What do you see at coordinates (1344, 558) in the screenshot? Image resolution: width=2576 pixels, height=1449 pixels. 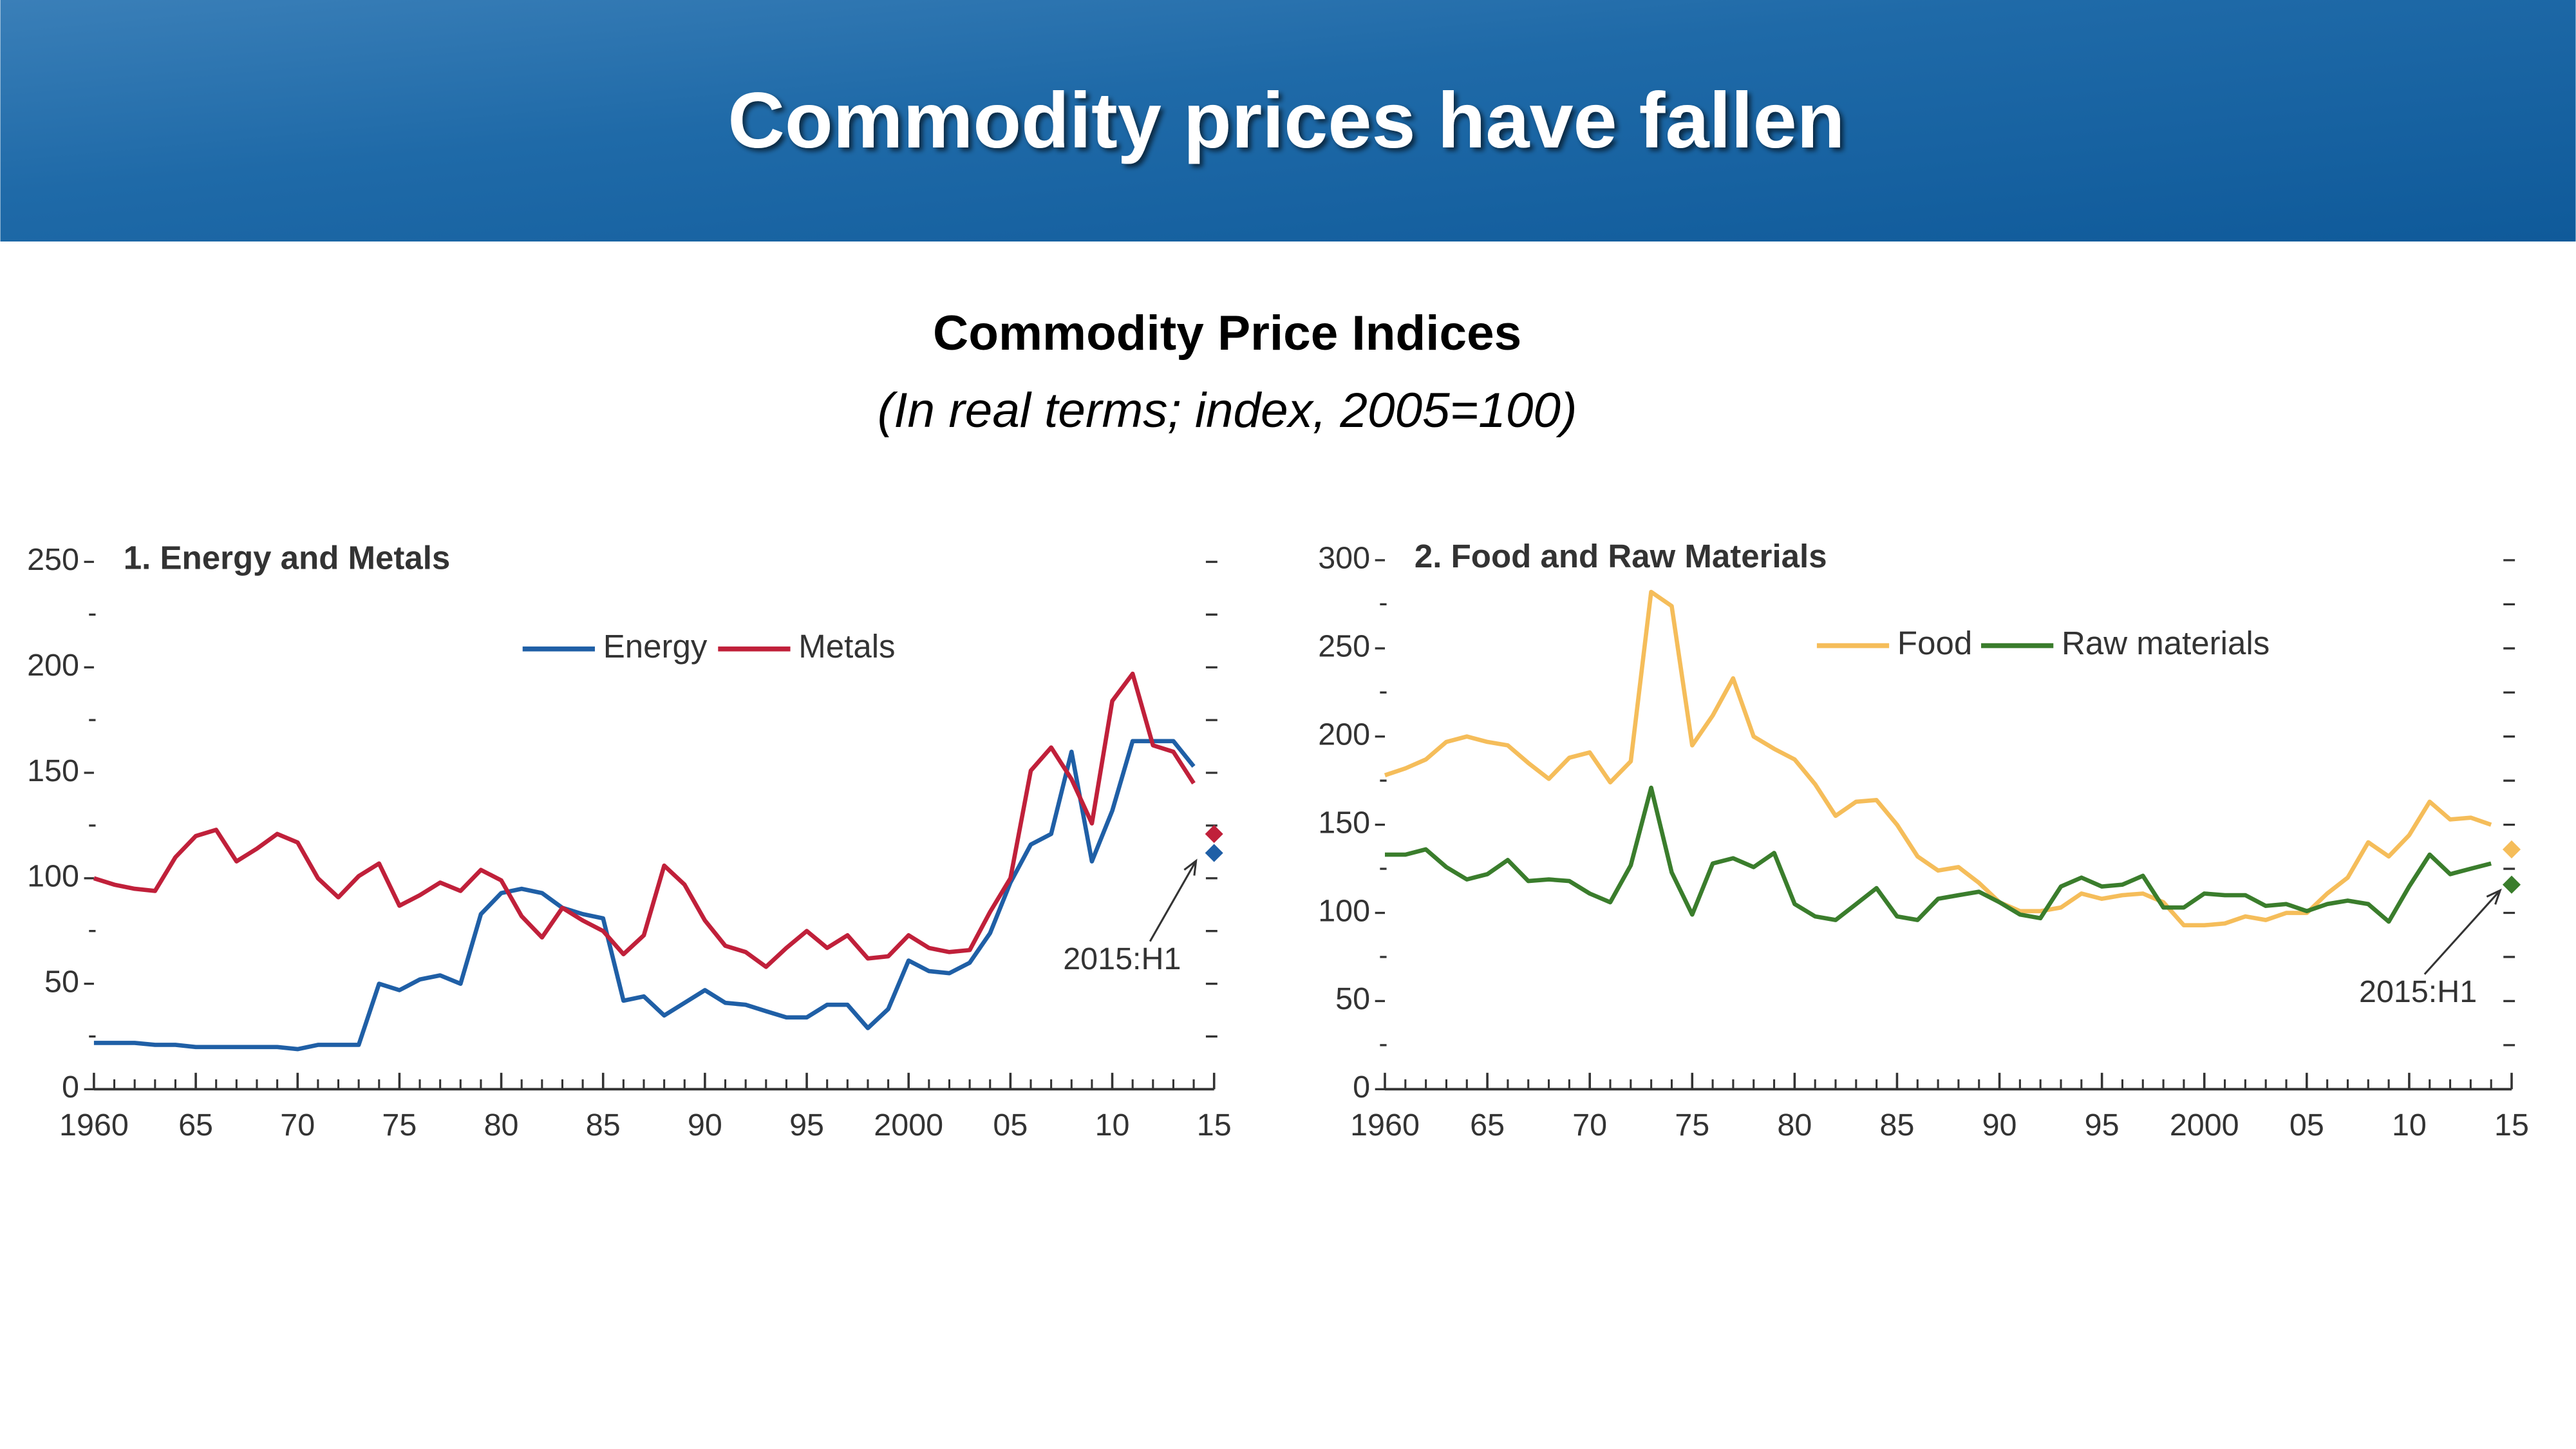 I see `y-tick-label: 300` at bounding box center [1344, 558].